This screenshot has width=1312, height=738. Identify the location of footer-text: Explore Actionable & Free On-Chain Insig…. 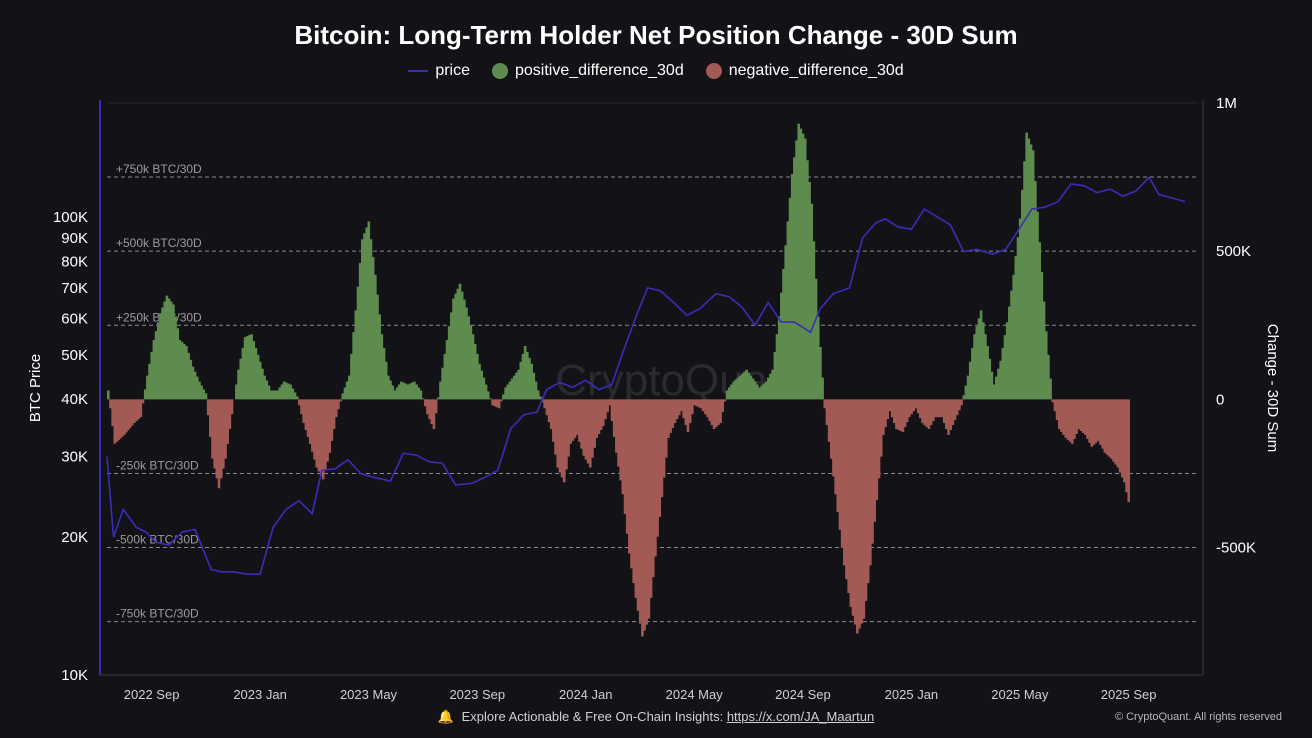
(592, 716).